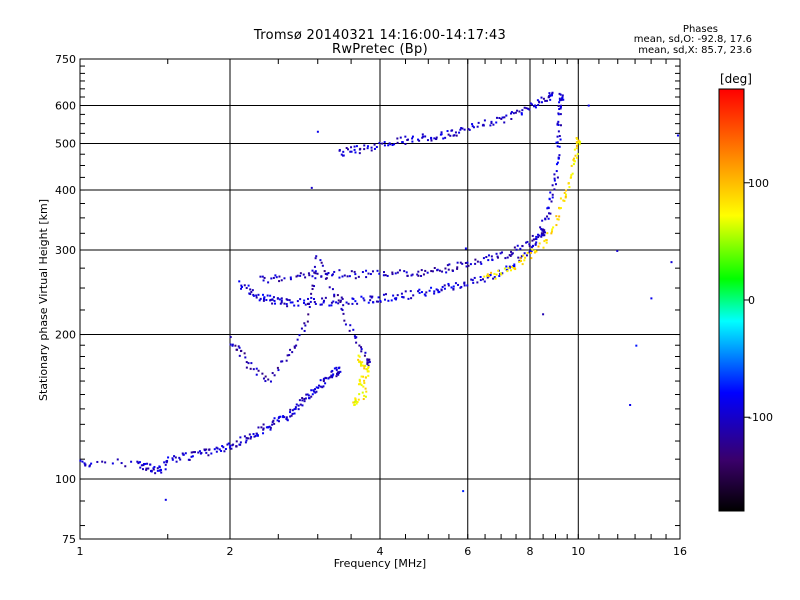 The image size is (800, 600). What do you see at coordinates (700, 29) in the screenshot?
I see `stats-title: Phases` at bounding box center [700, 29].